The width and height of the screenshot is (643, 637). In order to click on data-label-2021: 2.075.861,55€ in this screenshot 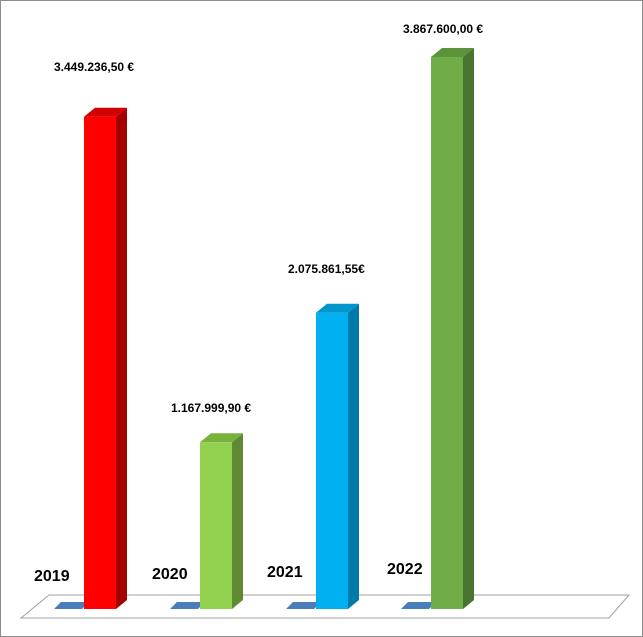, I will do `click(326, 269)`.